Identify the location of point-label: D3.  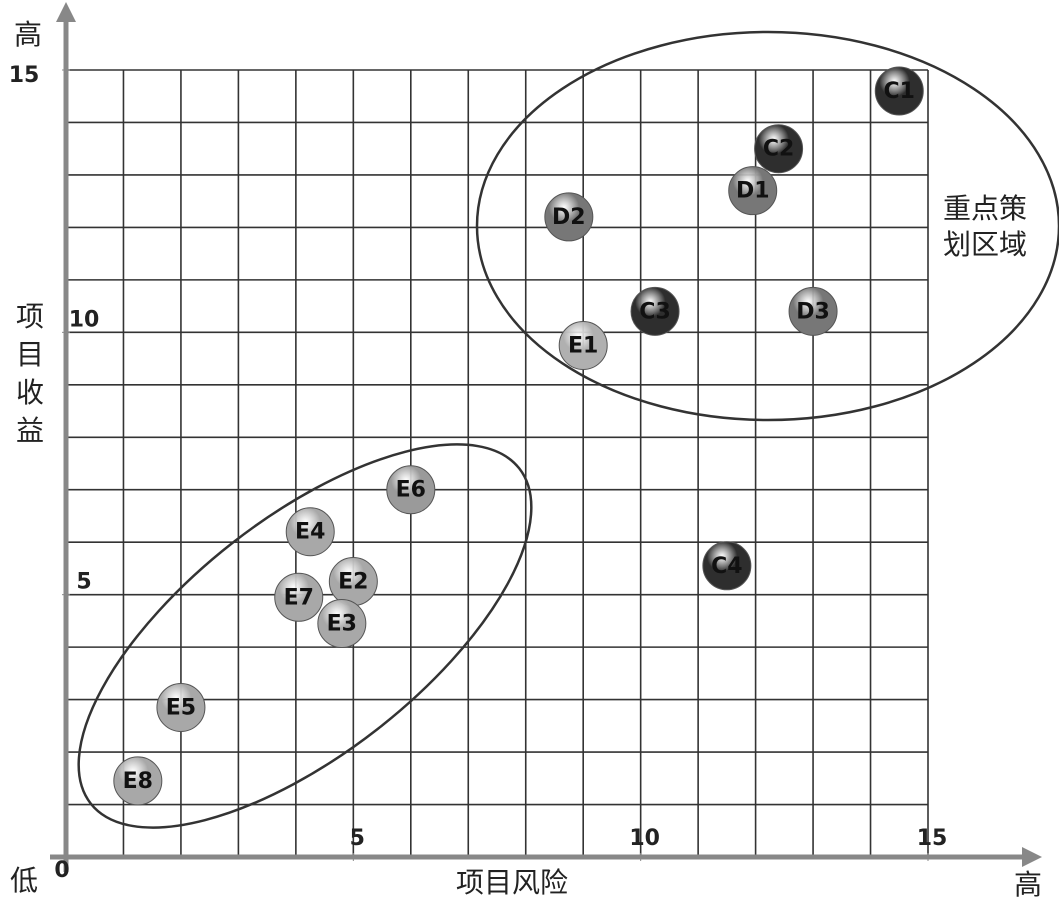
(813, 311).